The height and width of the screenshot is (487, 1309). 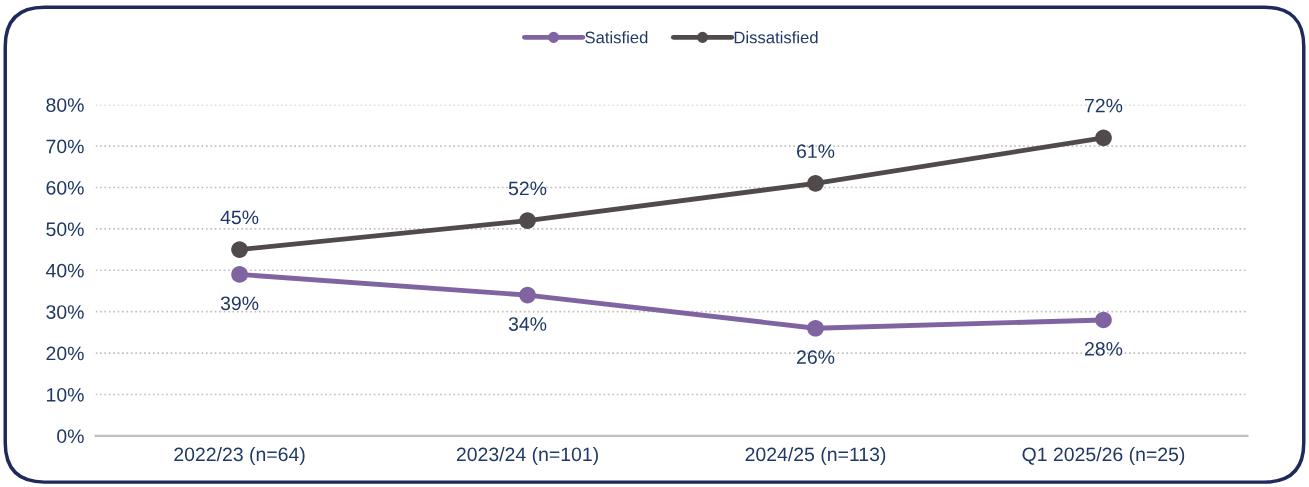 What do you see at coordinates (815, 456) in the screenshot?
I see `x-tick-label: 2024/25 (n=113)` at bounding box center [815, 456].